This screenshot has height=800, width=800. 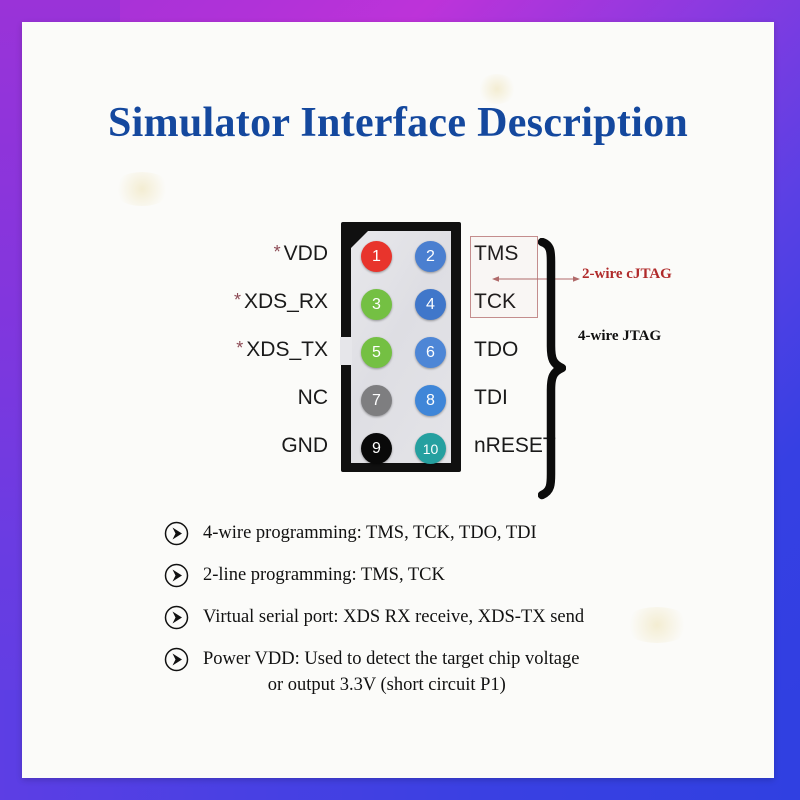 I want to click on pin-label-xds-rx: * XDS_RX, so click(x=280, y=301).